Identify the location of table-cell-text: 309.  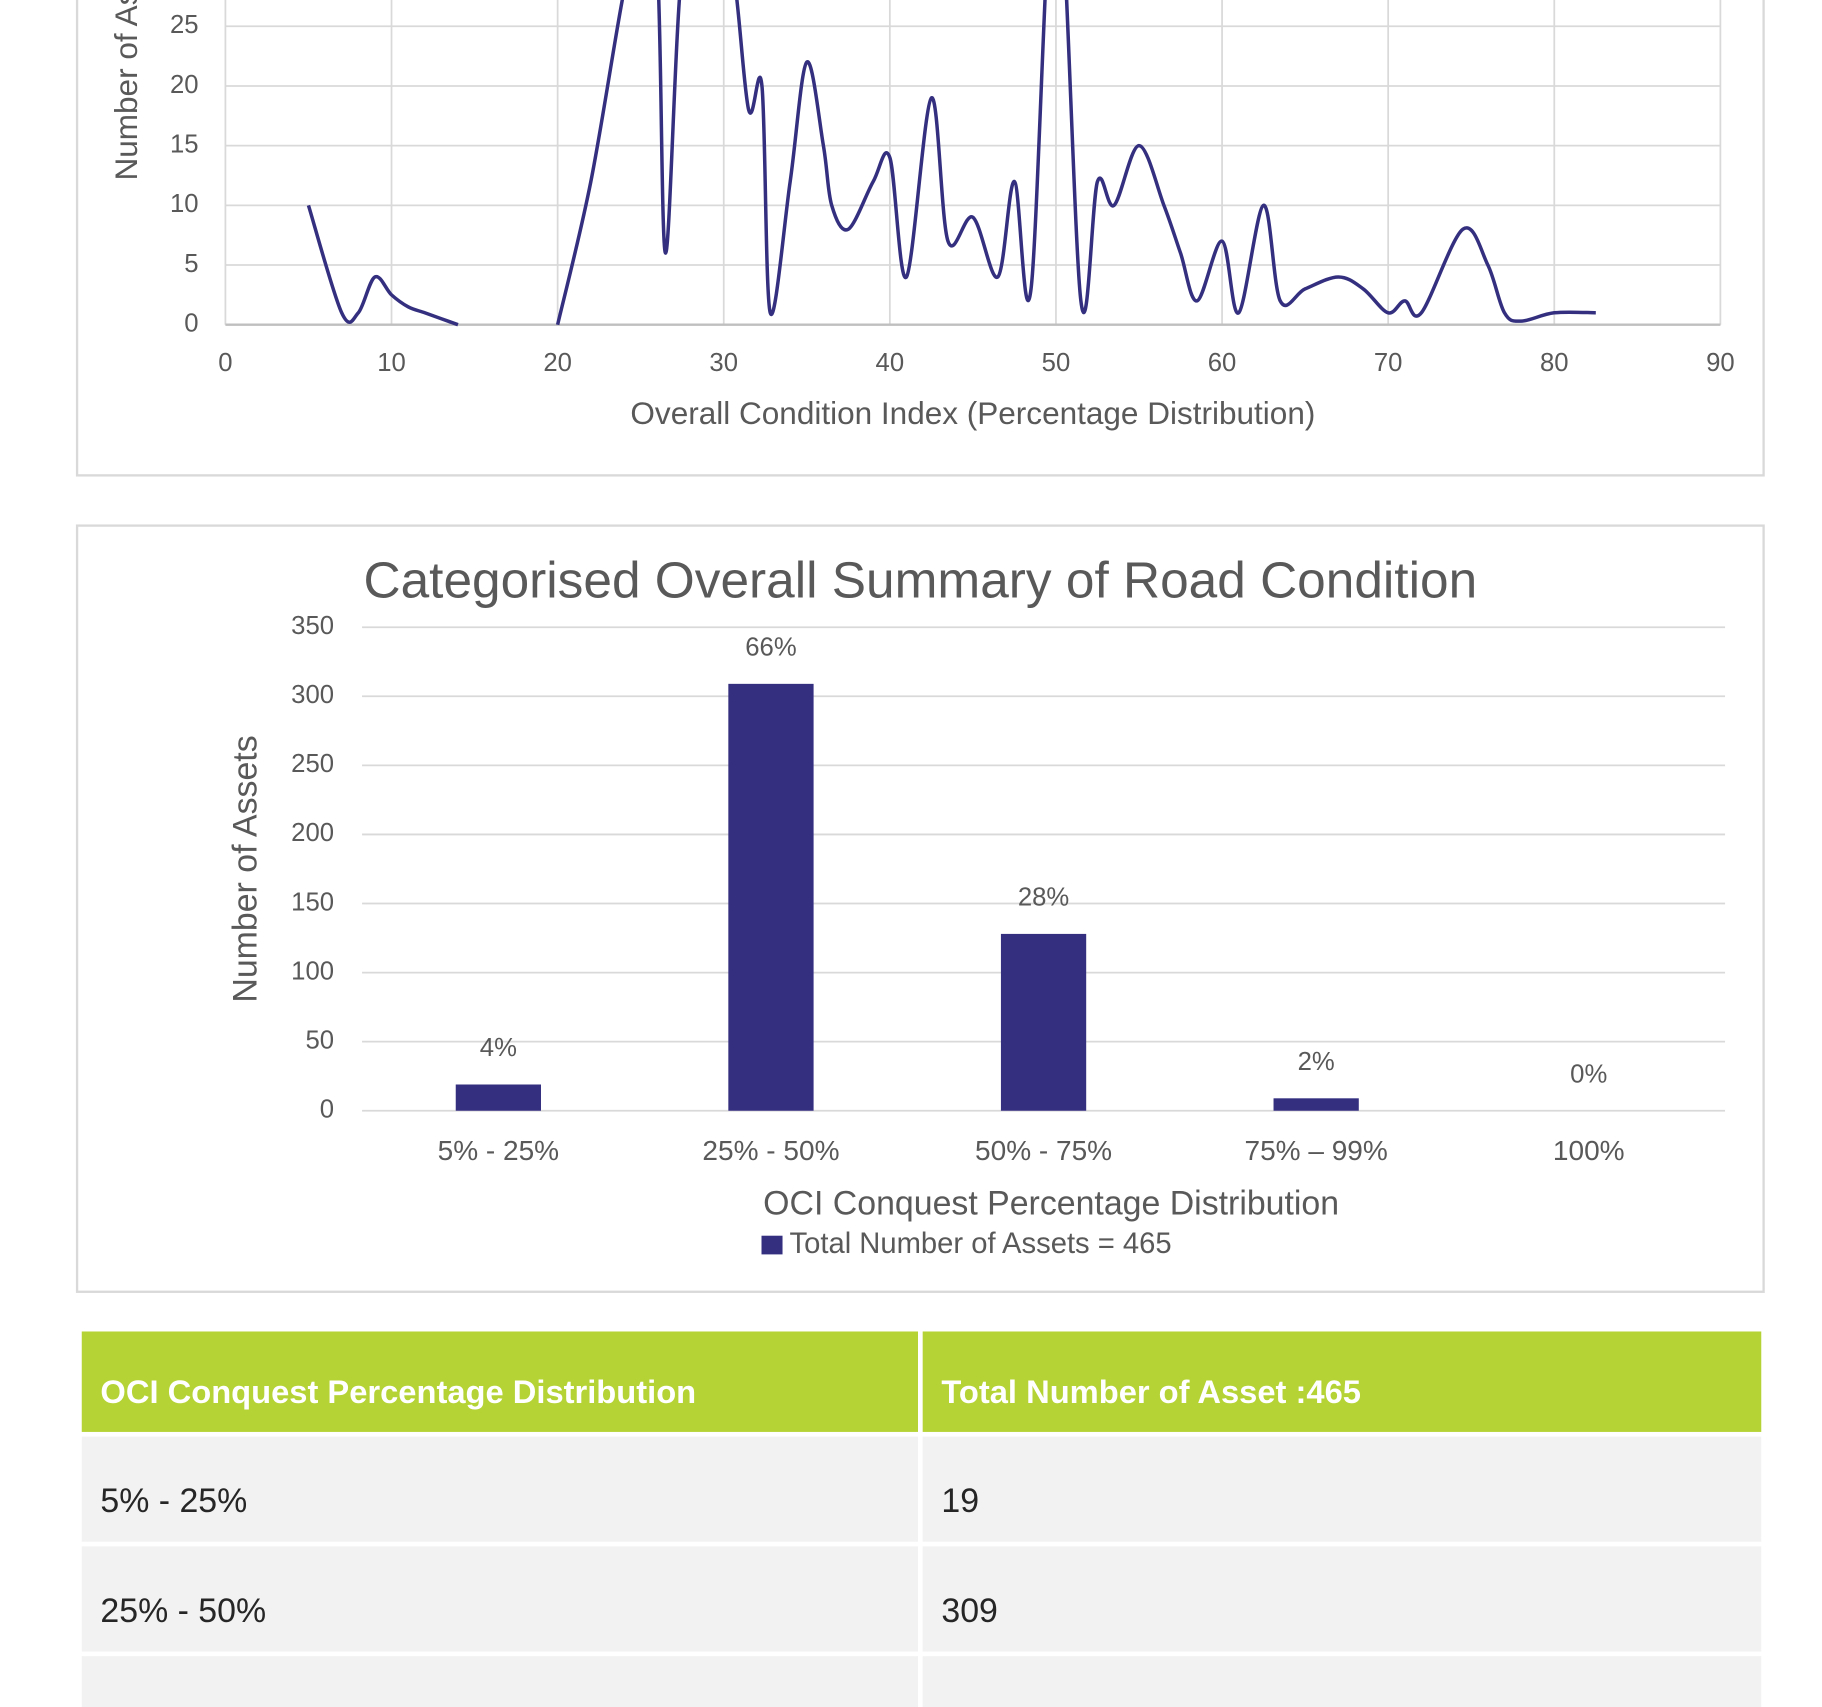
(969, 1611).